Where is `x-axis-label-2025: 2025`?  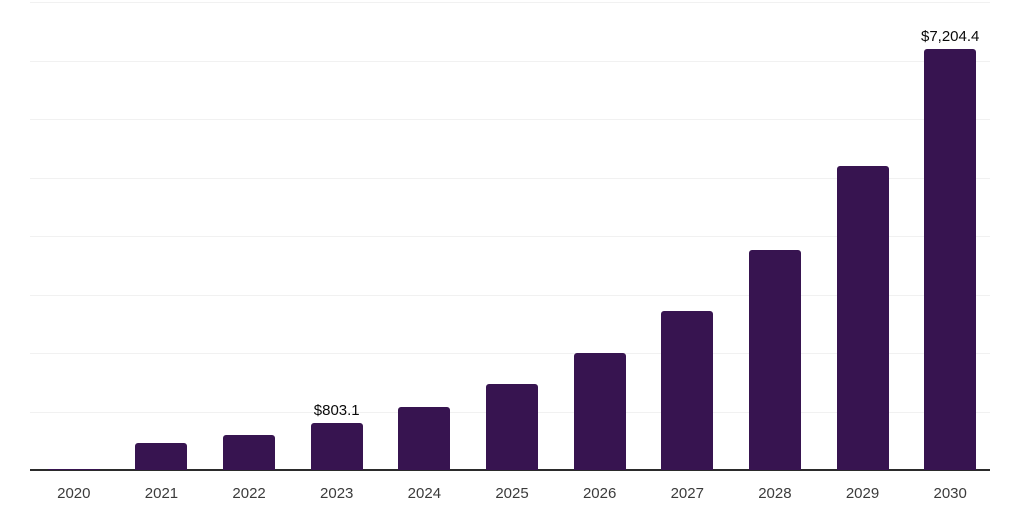
x-axis-label-2025: 2025 is located at coordinates (512, 493).